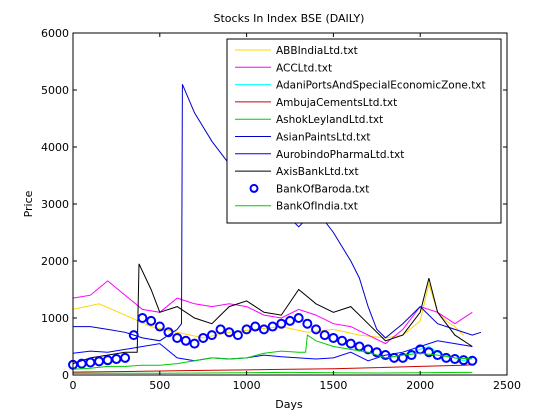 The width and height of the screenshot is (560, 420). I want to click on x-tick-label: 500, so click(159, 385).